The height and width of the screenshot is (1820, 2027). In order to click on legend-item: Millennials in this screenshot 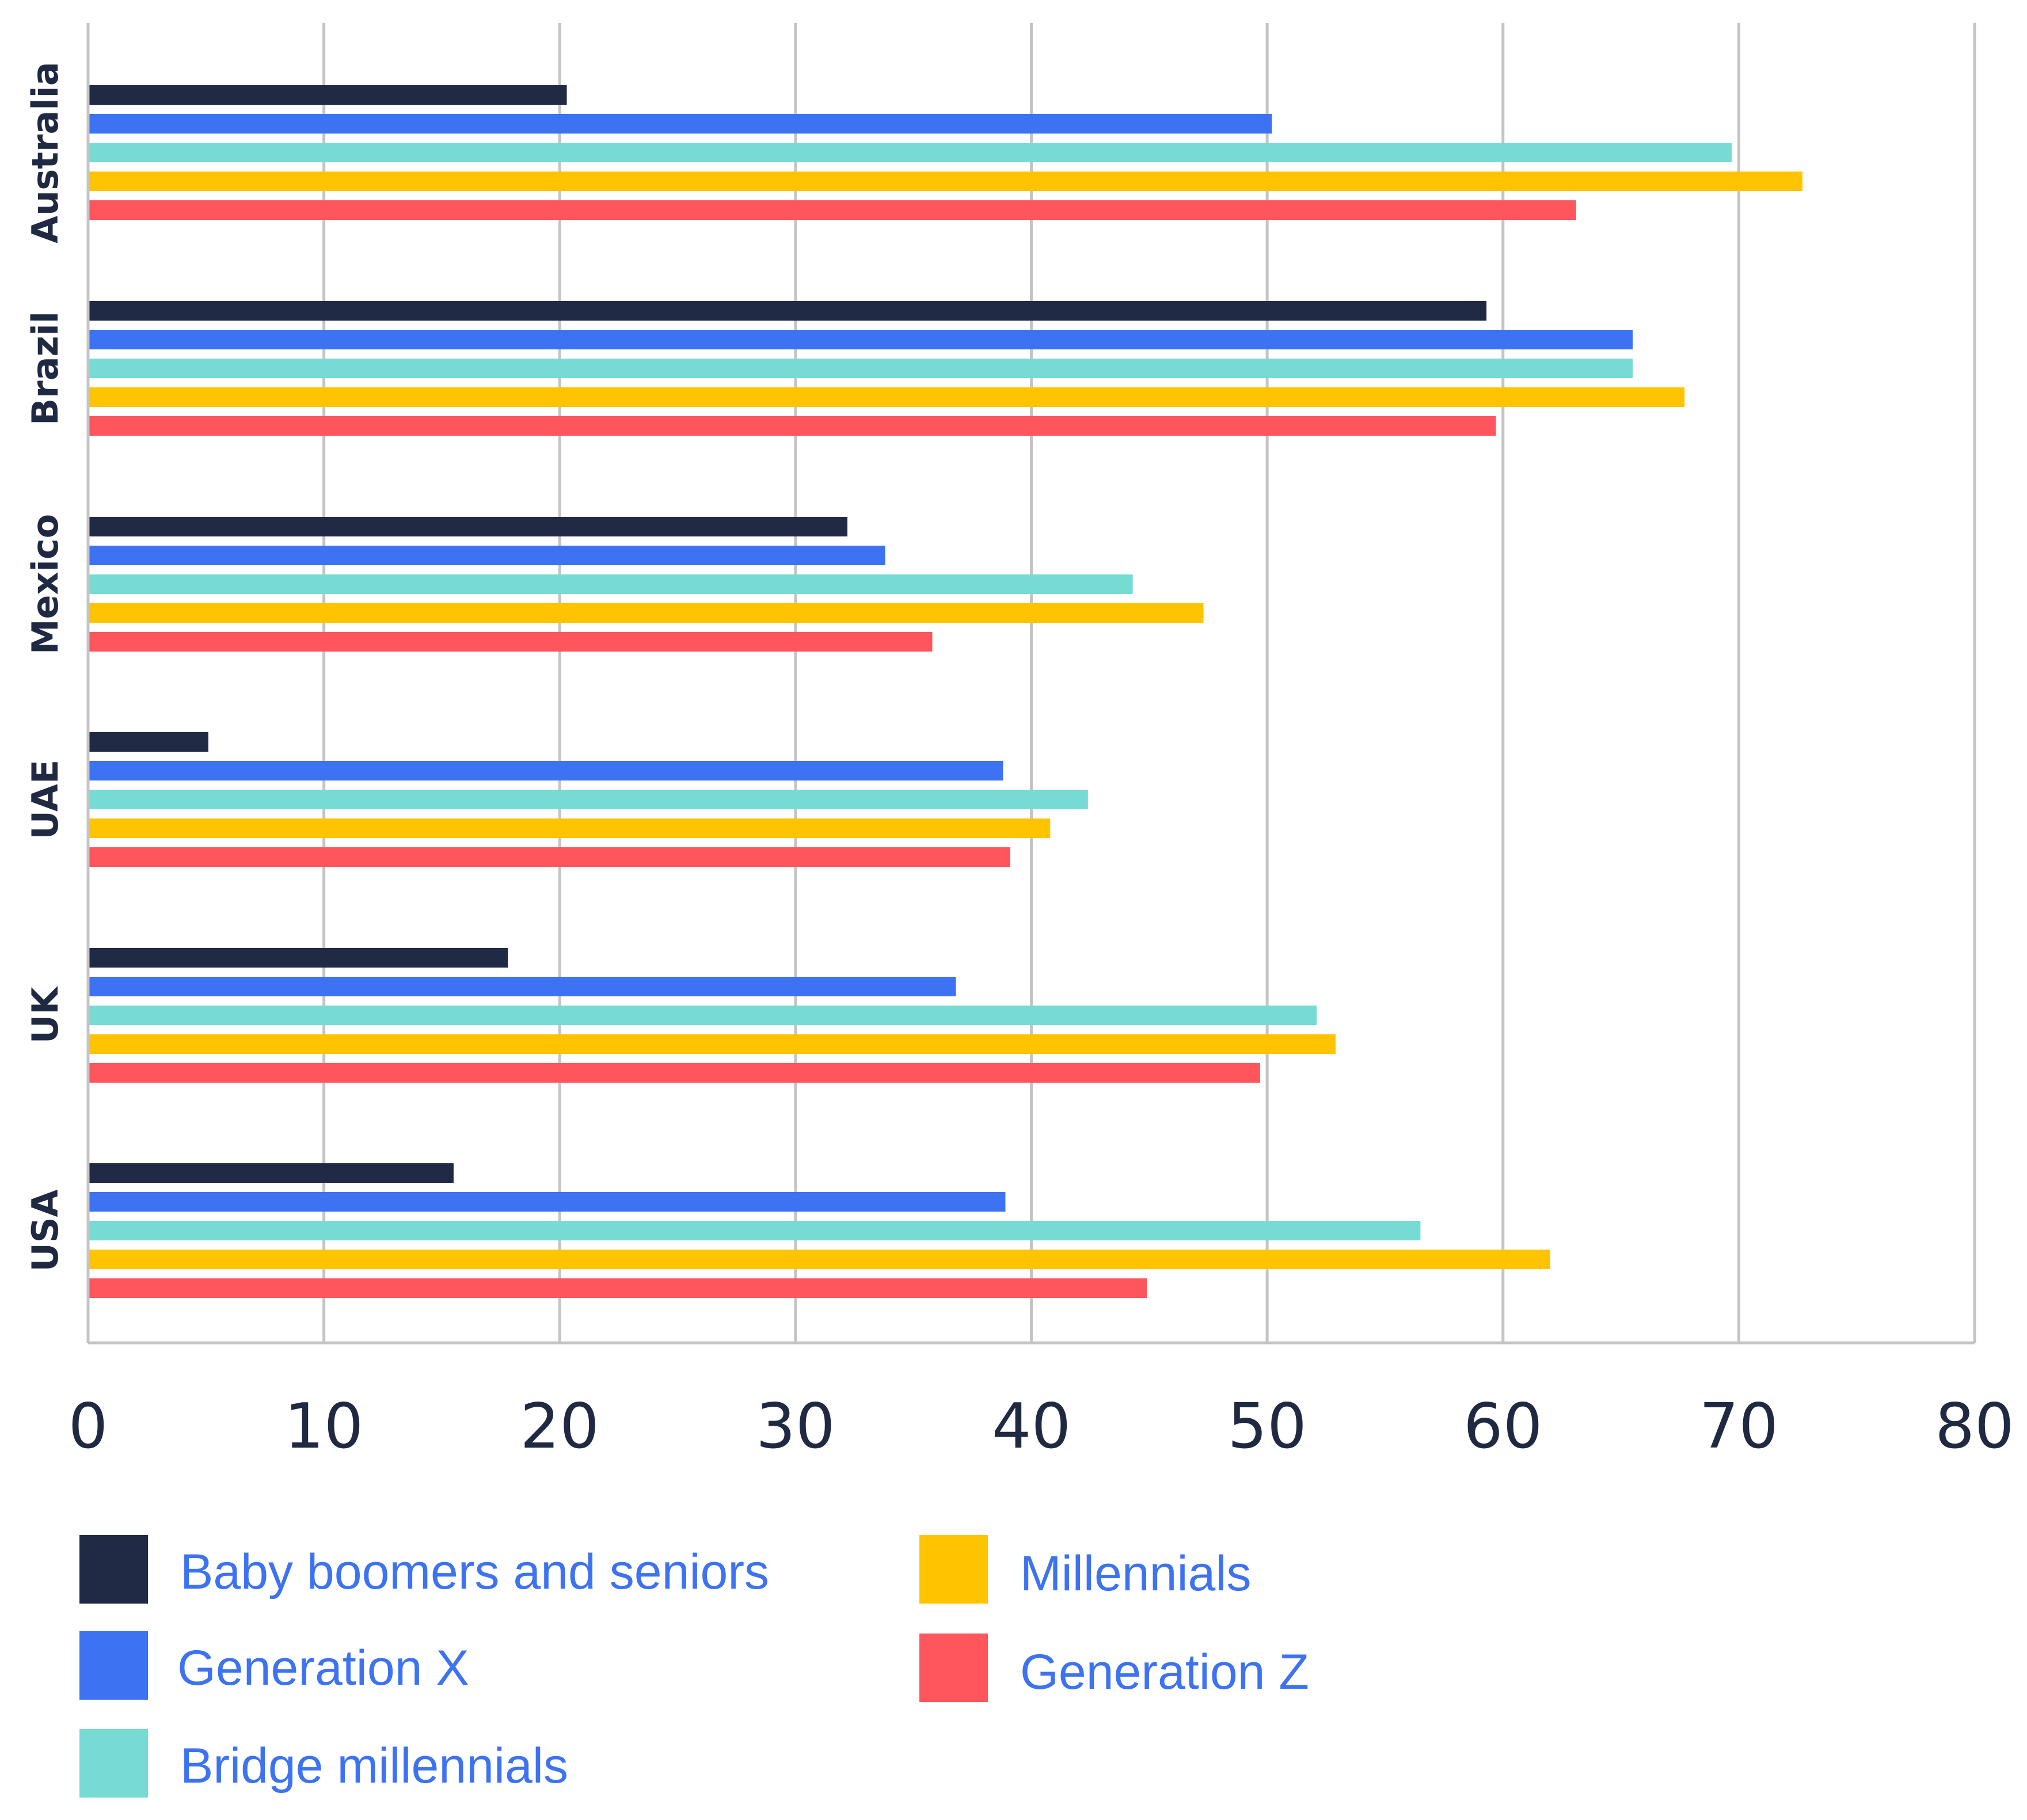, I will do `click(1085, 1569)`.